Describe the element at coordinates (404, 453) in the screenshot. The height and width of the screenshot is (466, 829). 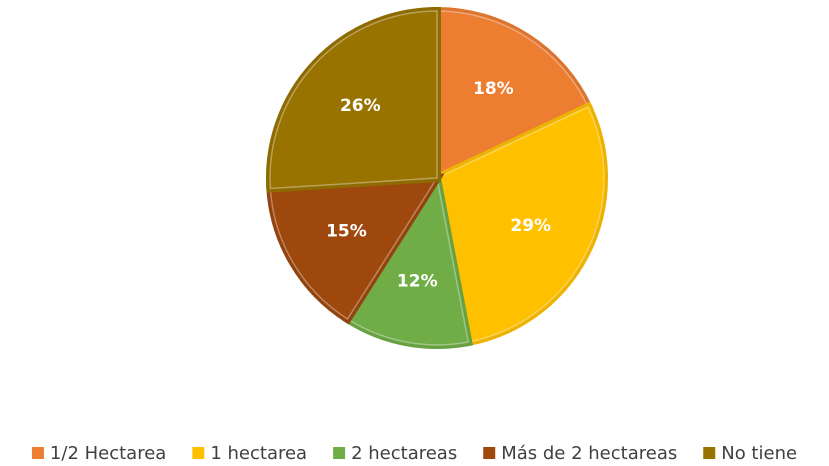
I see `legend-label: 2 hectareas` at that location.